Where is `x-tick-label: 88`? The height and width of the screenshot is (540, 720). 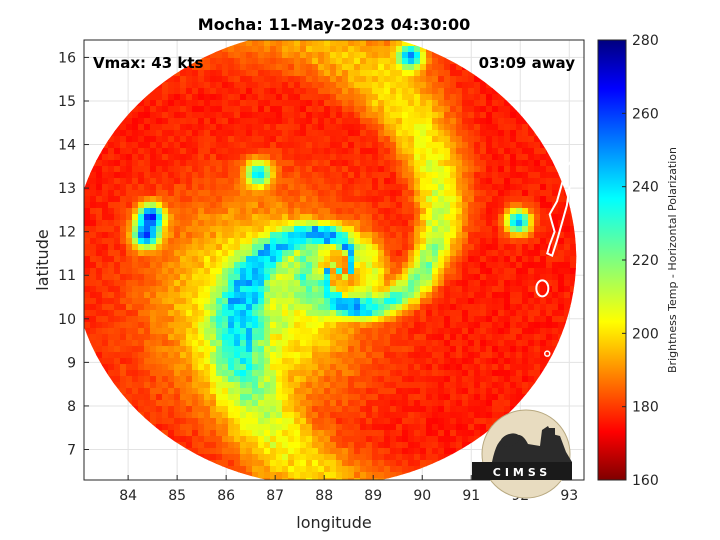
x-tick-label: 88 is located at coordinates (324, 496).